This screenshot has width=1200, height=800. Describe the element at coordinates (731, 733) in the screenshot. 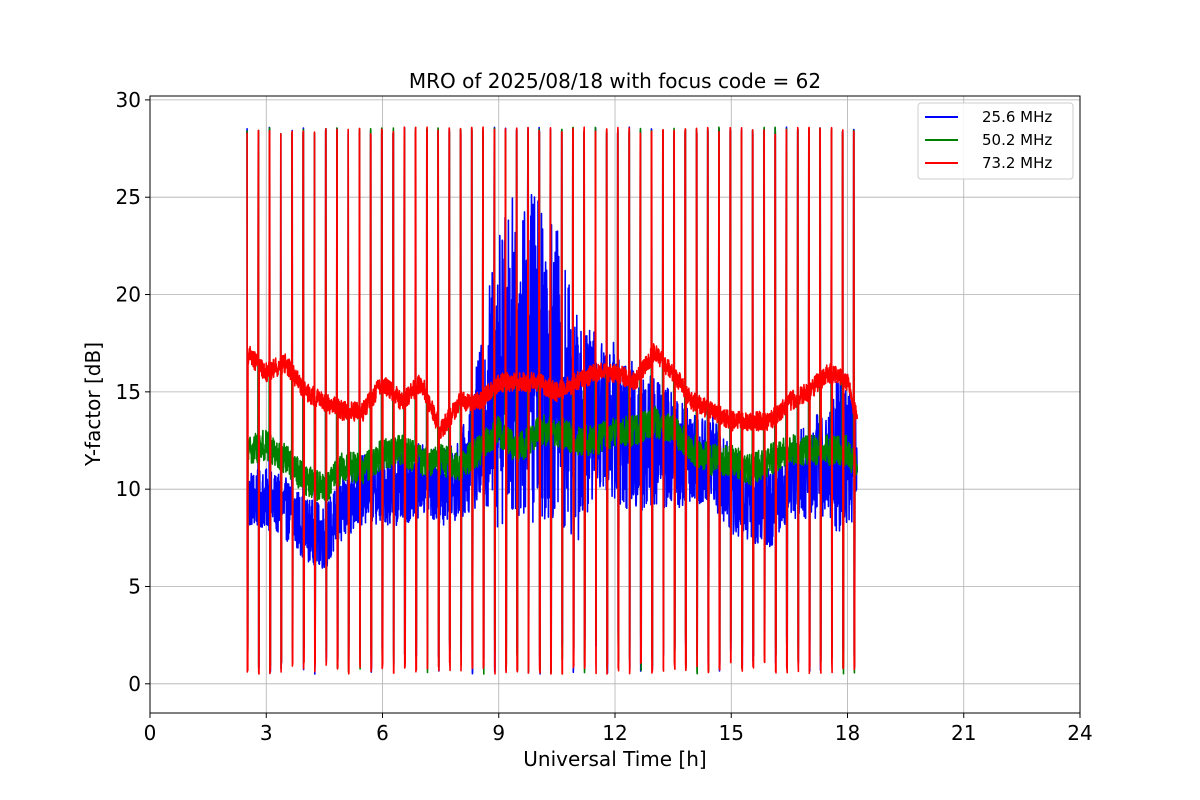

I see `x-tick-label: 15` at that location.